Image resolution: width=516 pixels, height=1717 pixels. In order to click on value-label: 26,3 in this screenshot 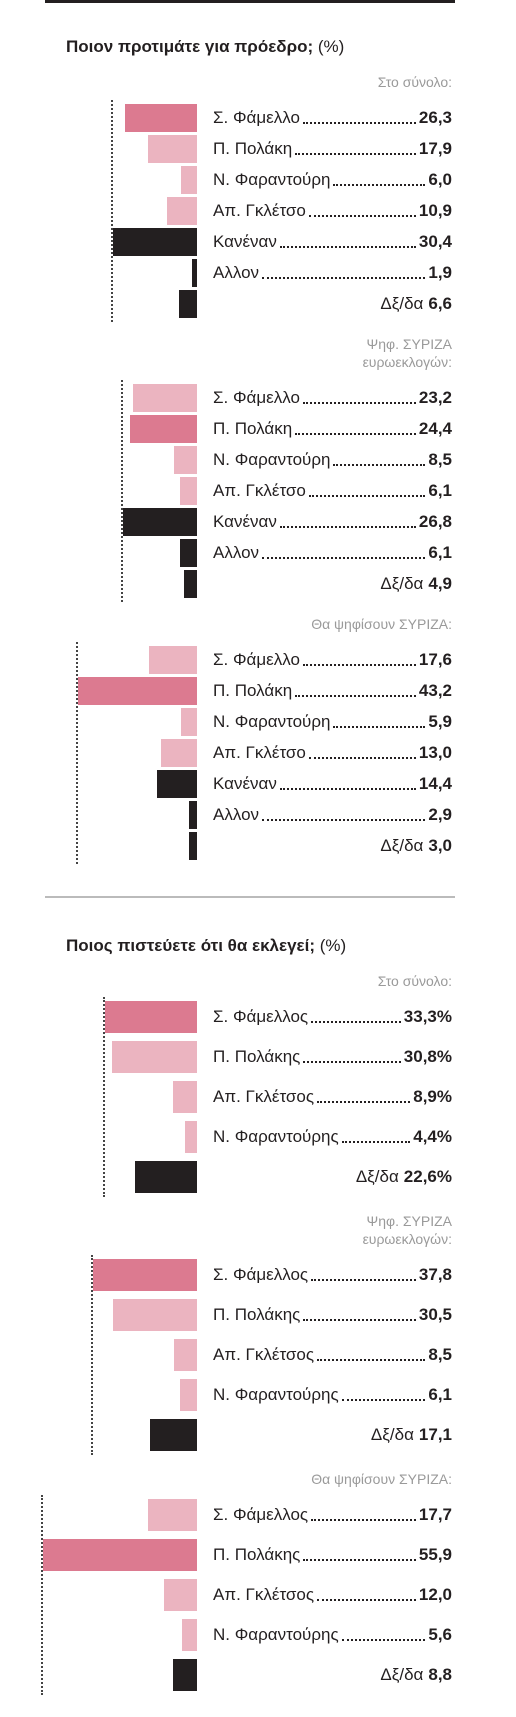, I will do `click(435, 117)`.